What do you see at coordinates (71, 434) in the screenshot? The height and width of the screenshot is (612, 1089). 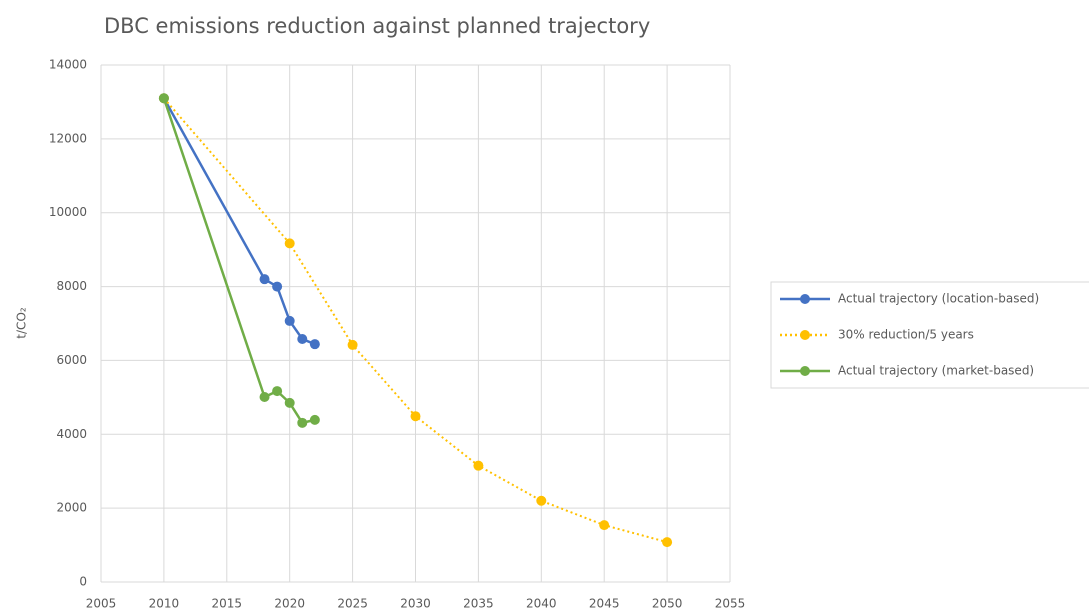 I see `y-tick-label: 4000` at bounding box center [71, 434].